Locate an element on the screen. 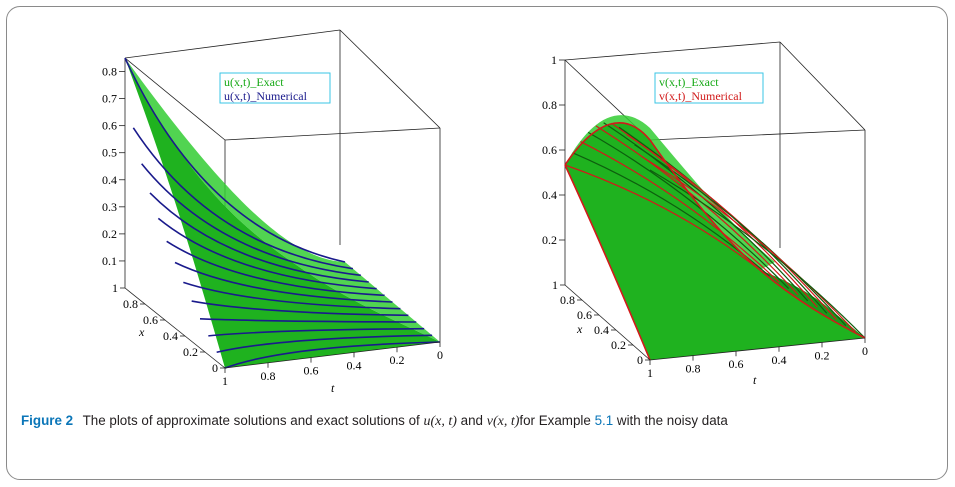 The width and height of the screenshot is (955, 487). u-z-tick-label: 0.2 is located at coordinates (109, 234).